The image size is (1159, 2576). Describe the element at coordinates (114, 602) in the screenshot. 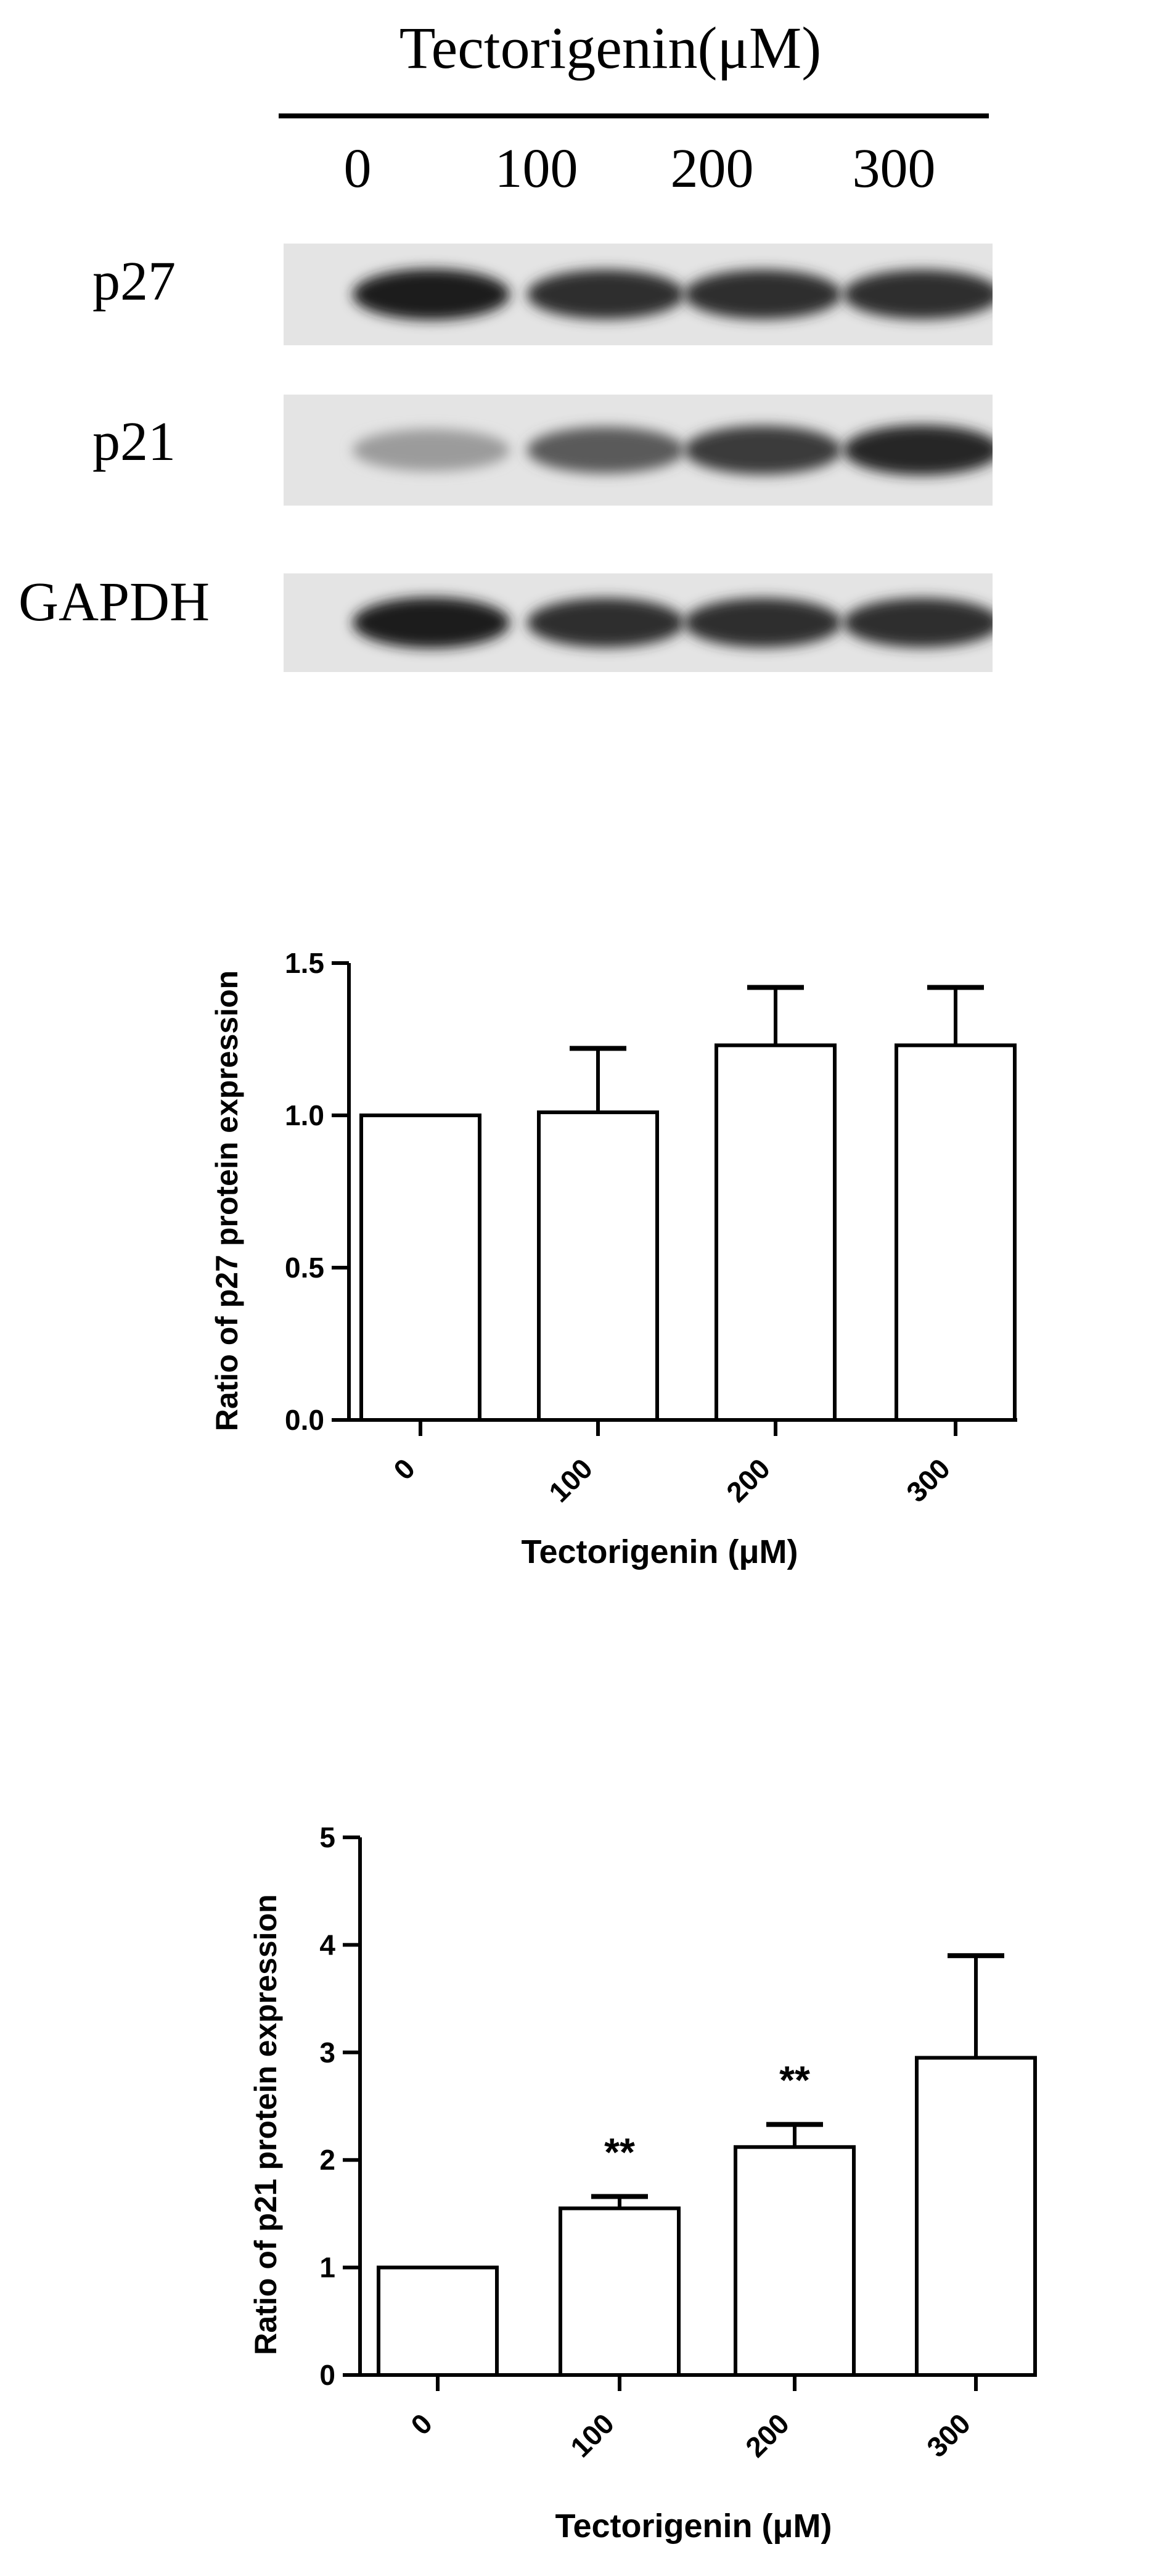

I see `protein-label-gapdh: GAPDH` at that location.